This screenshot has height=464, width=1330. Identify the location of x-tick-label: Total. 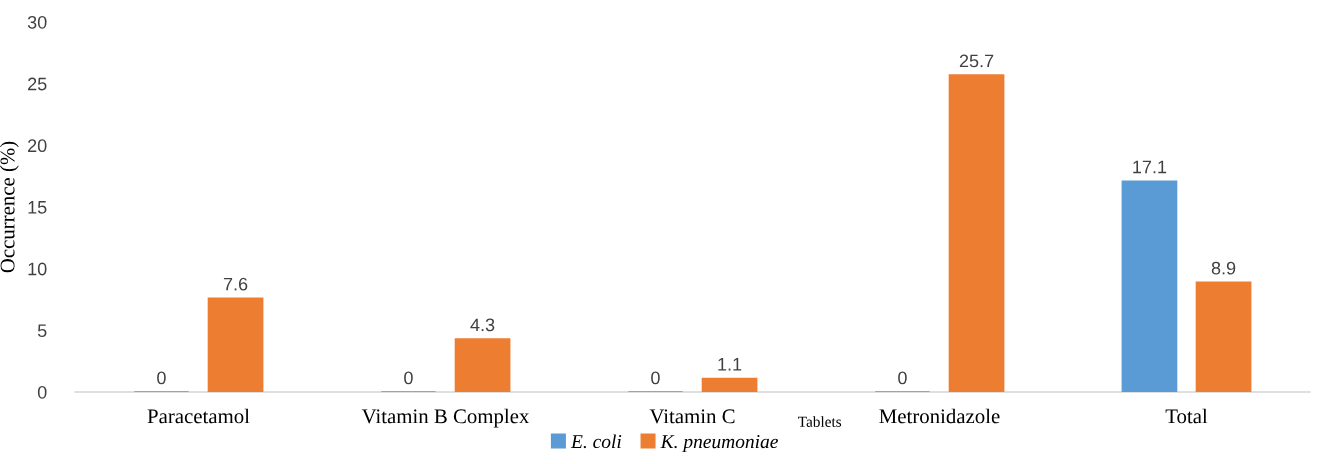
(1186, 416).